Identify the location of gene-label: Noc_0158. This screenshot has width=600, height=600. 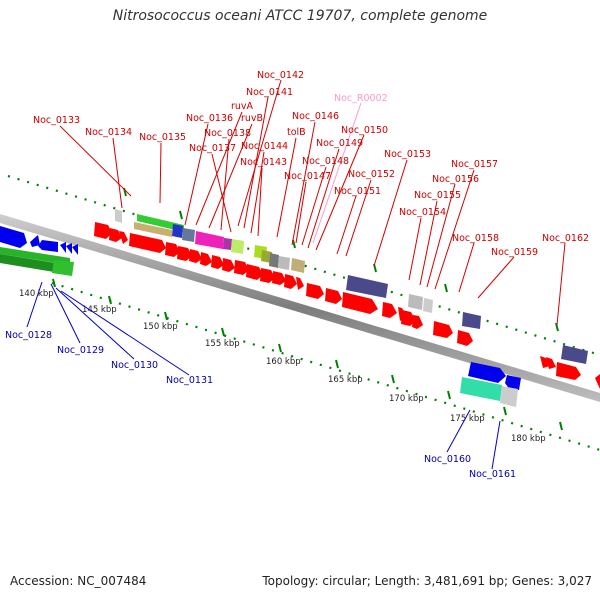
(475, 238).